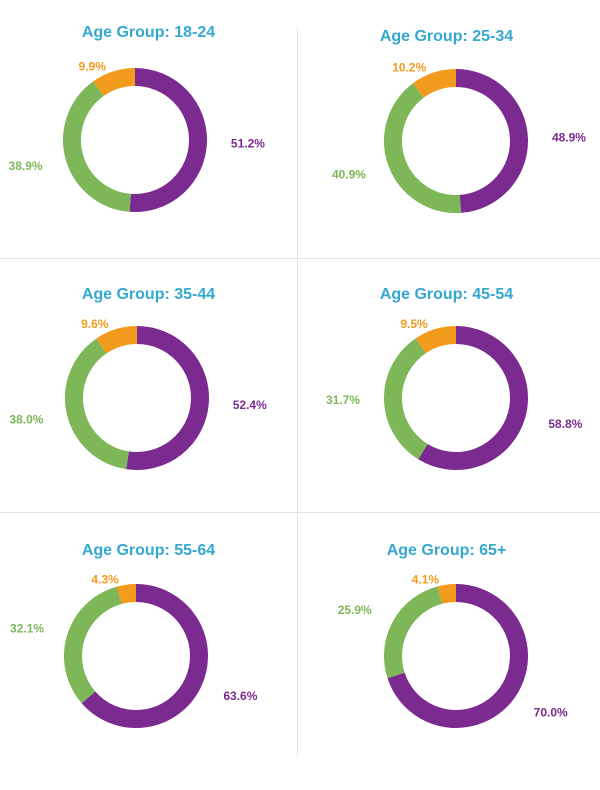 The height and width of the screenshot is (790, 600). Describe the element at coordinates (565, 424) in the screenshot. I see `slice-label: 58.8%` at that location.